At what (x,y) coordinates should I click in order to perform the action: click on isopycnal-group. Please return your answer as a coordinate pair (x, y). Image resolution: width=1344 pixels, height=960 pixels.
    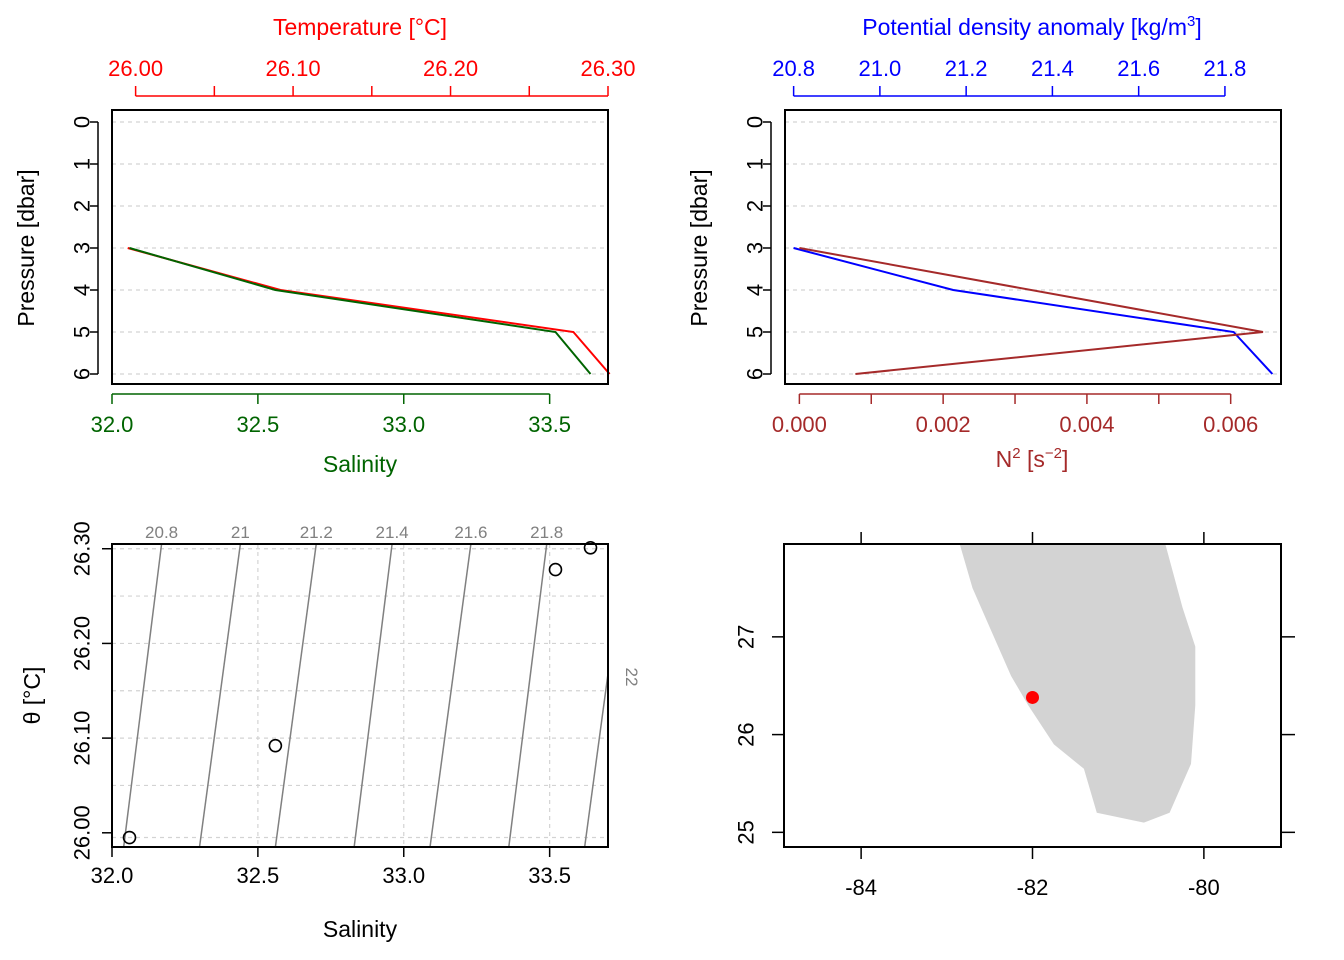
    Looking at the image, I should click on (365, 695).